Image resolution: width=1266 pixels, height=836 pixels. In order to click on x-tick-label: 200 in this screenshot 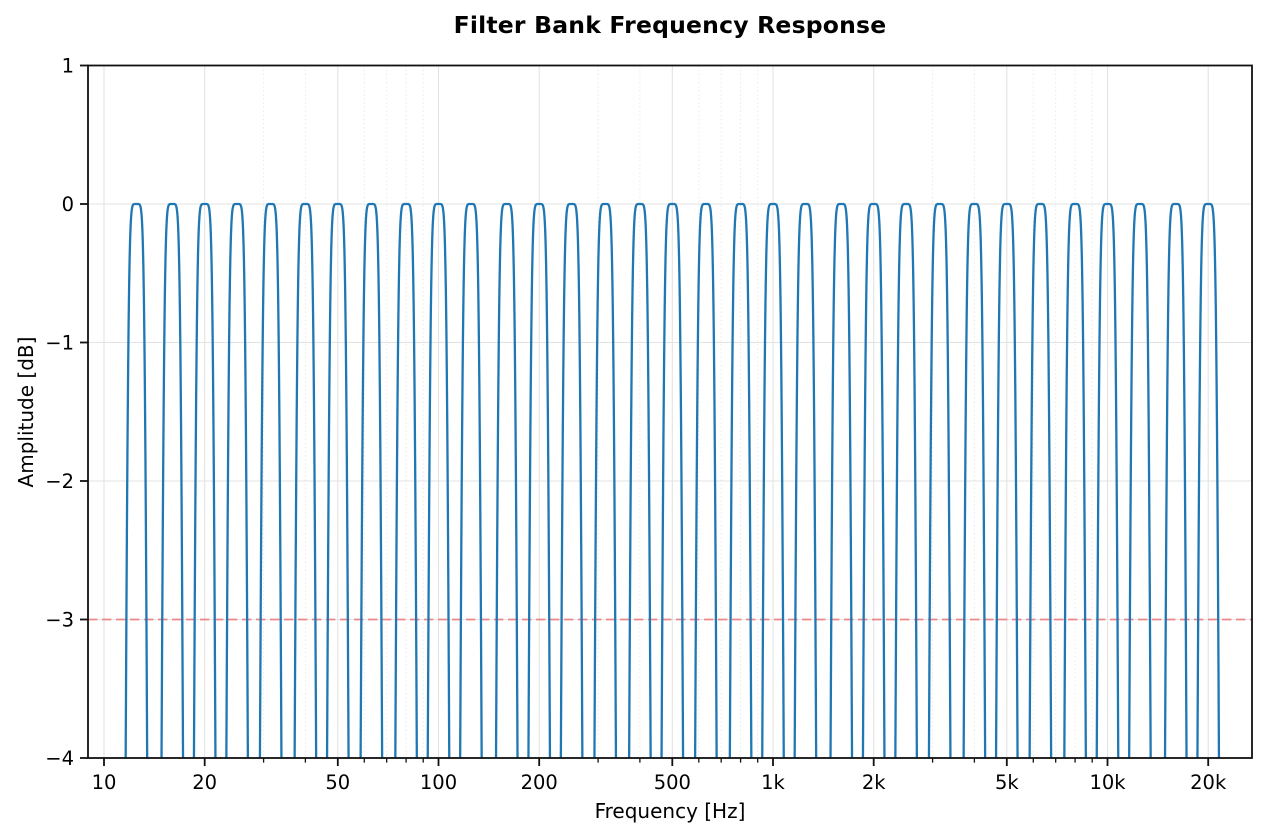, I will do `click(539, 782)`.